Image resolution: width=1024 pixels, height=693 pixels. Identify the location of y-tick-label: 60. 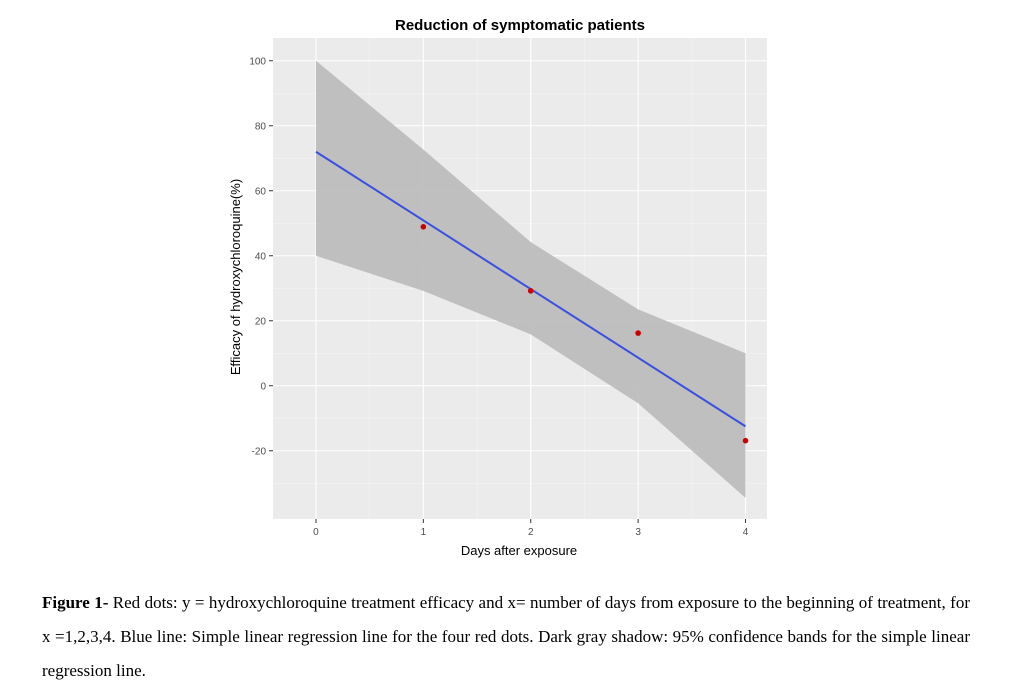
(261, 191).